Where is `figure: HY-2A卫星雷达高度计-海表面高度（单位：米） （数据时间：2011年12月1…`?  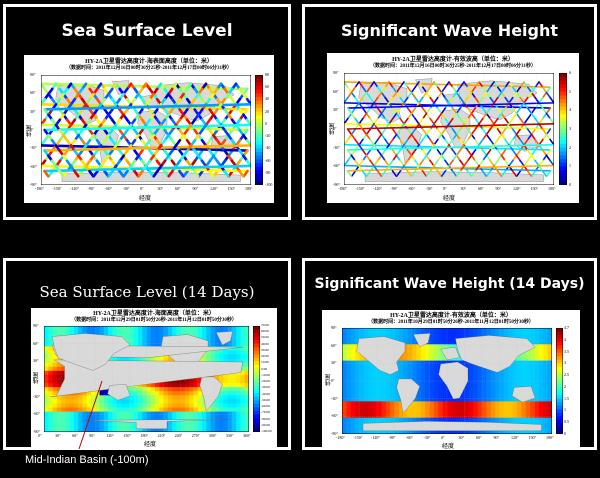 figure: HY-2A卫星雷达高度计-海表面高度（单位：米） （数据时间：2011年12月1… is located at coordinates (149, 129).